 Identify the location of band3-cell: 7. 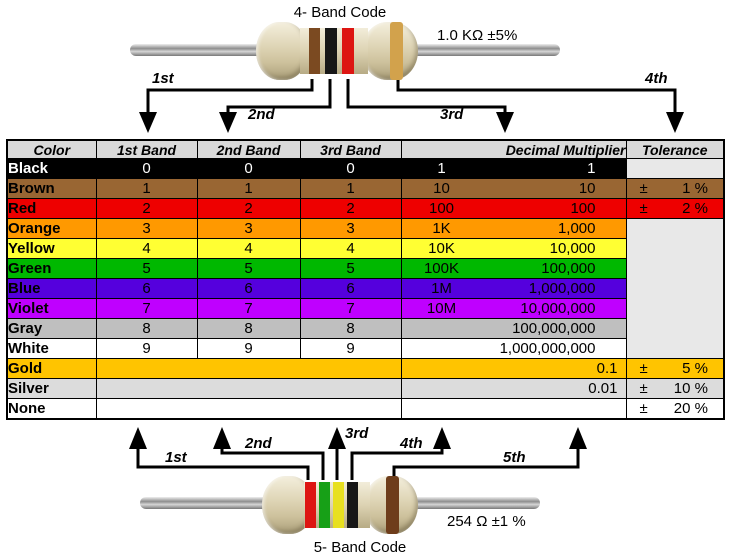
(350, 308).